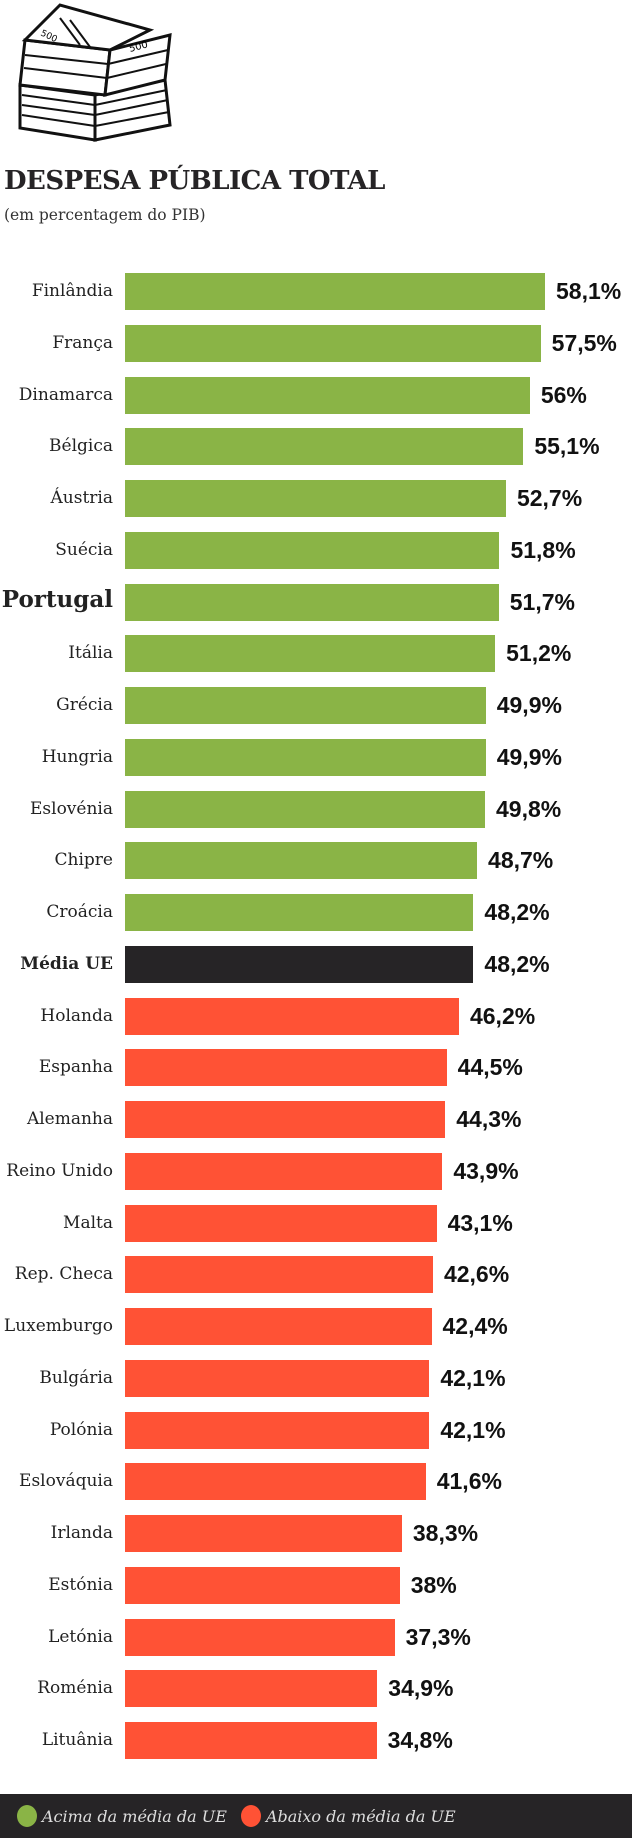 This screenshot has height=1838, width=632. Describe the element at coordinates (138, 47) in the screenshot. I see `svg-text: 500` at that location.